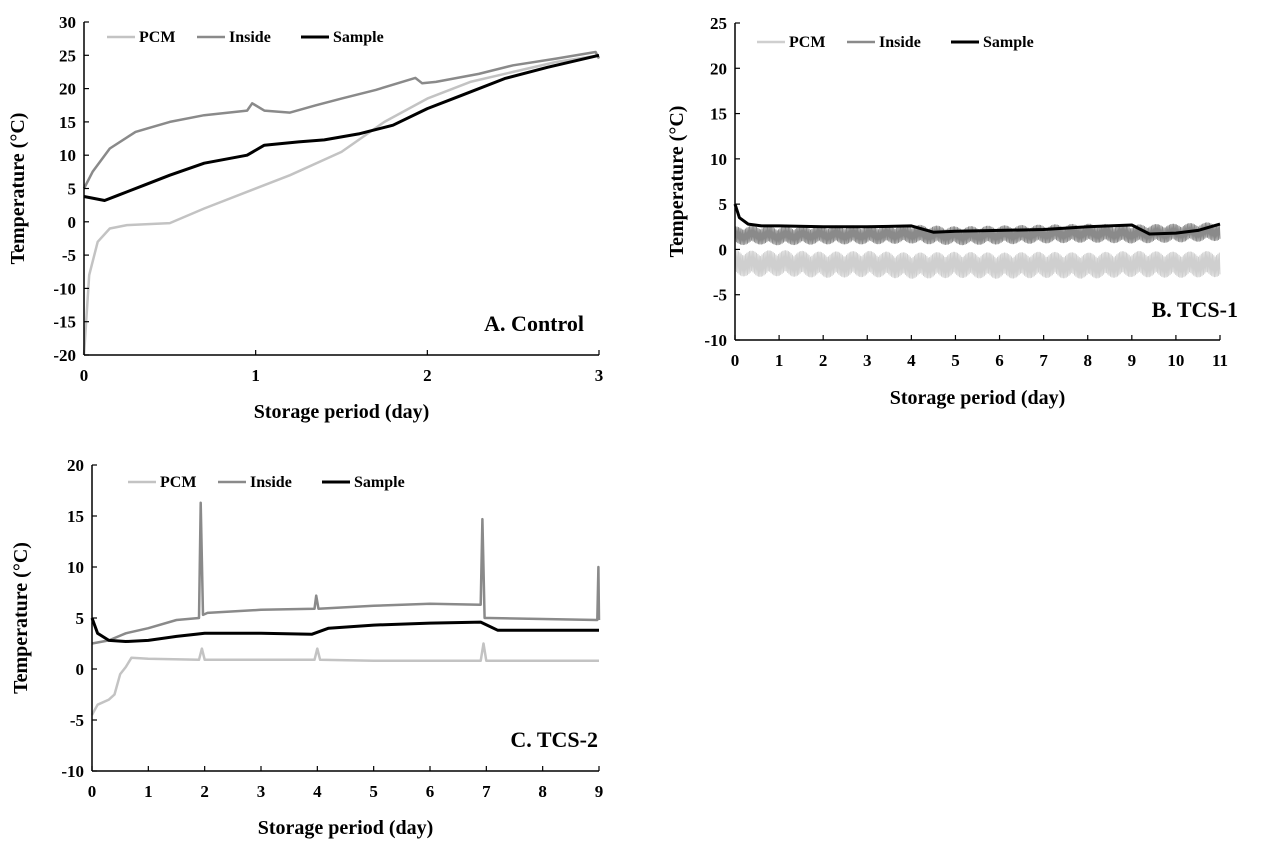 The width and height of the screenshot is (1270, 849). What do you see at coordinates (67, 22) in the screenshot?
I see `y-tick-label: 30` at bounding box center [67, 22].